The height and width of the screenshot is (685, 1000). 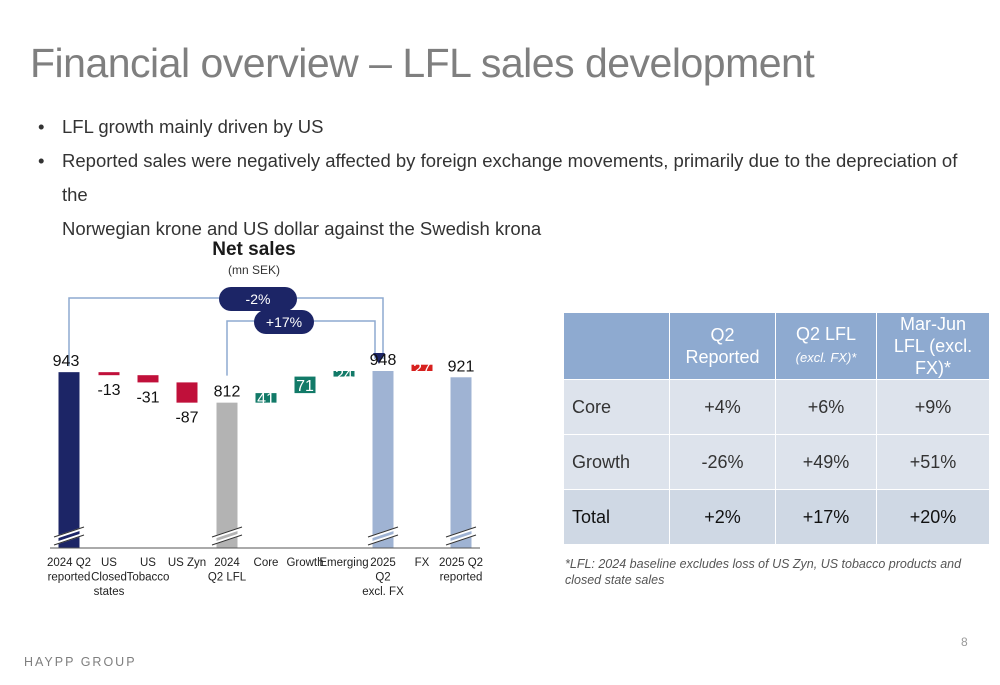 What do you see at coordinates (69, 563) in the screenshot?
I see `x-tick-label: 2024 Q2` at bounding box center [69, 563].